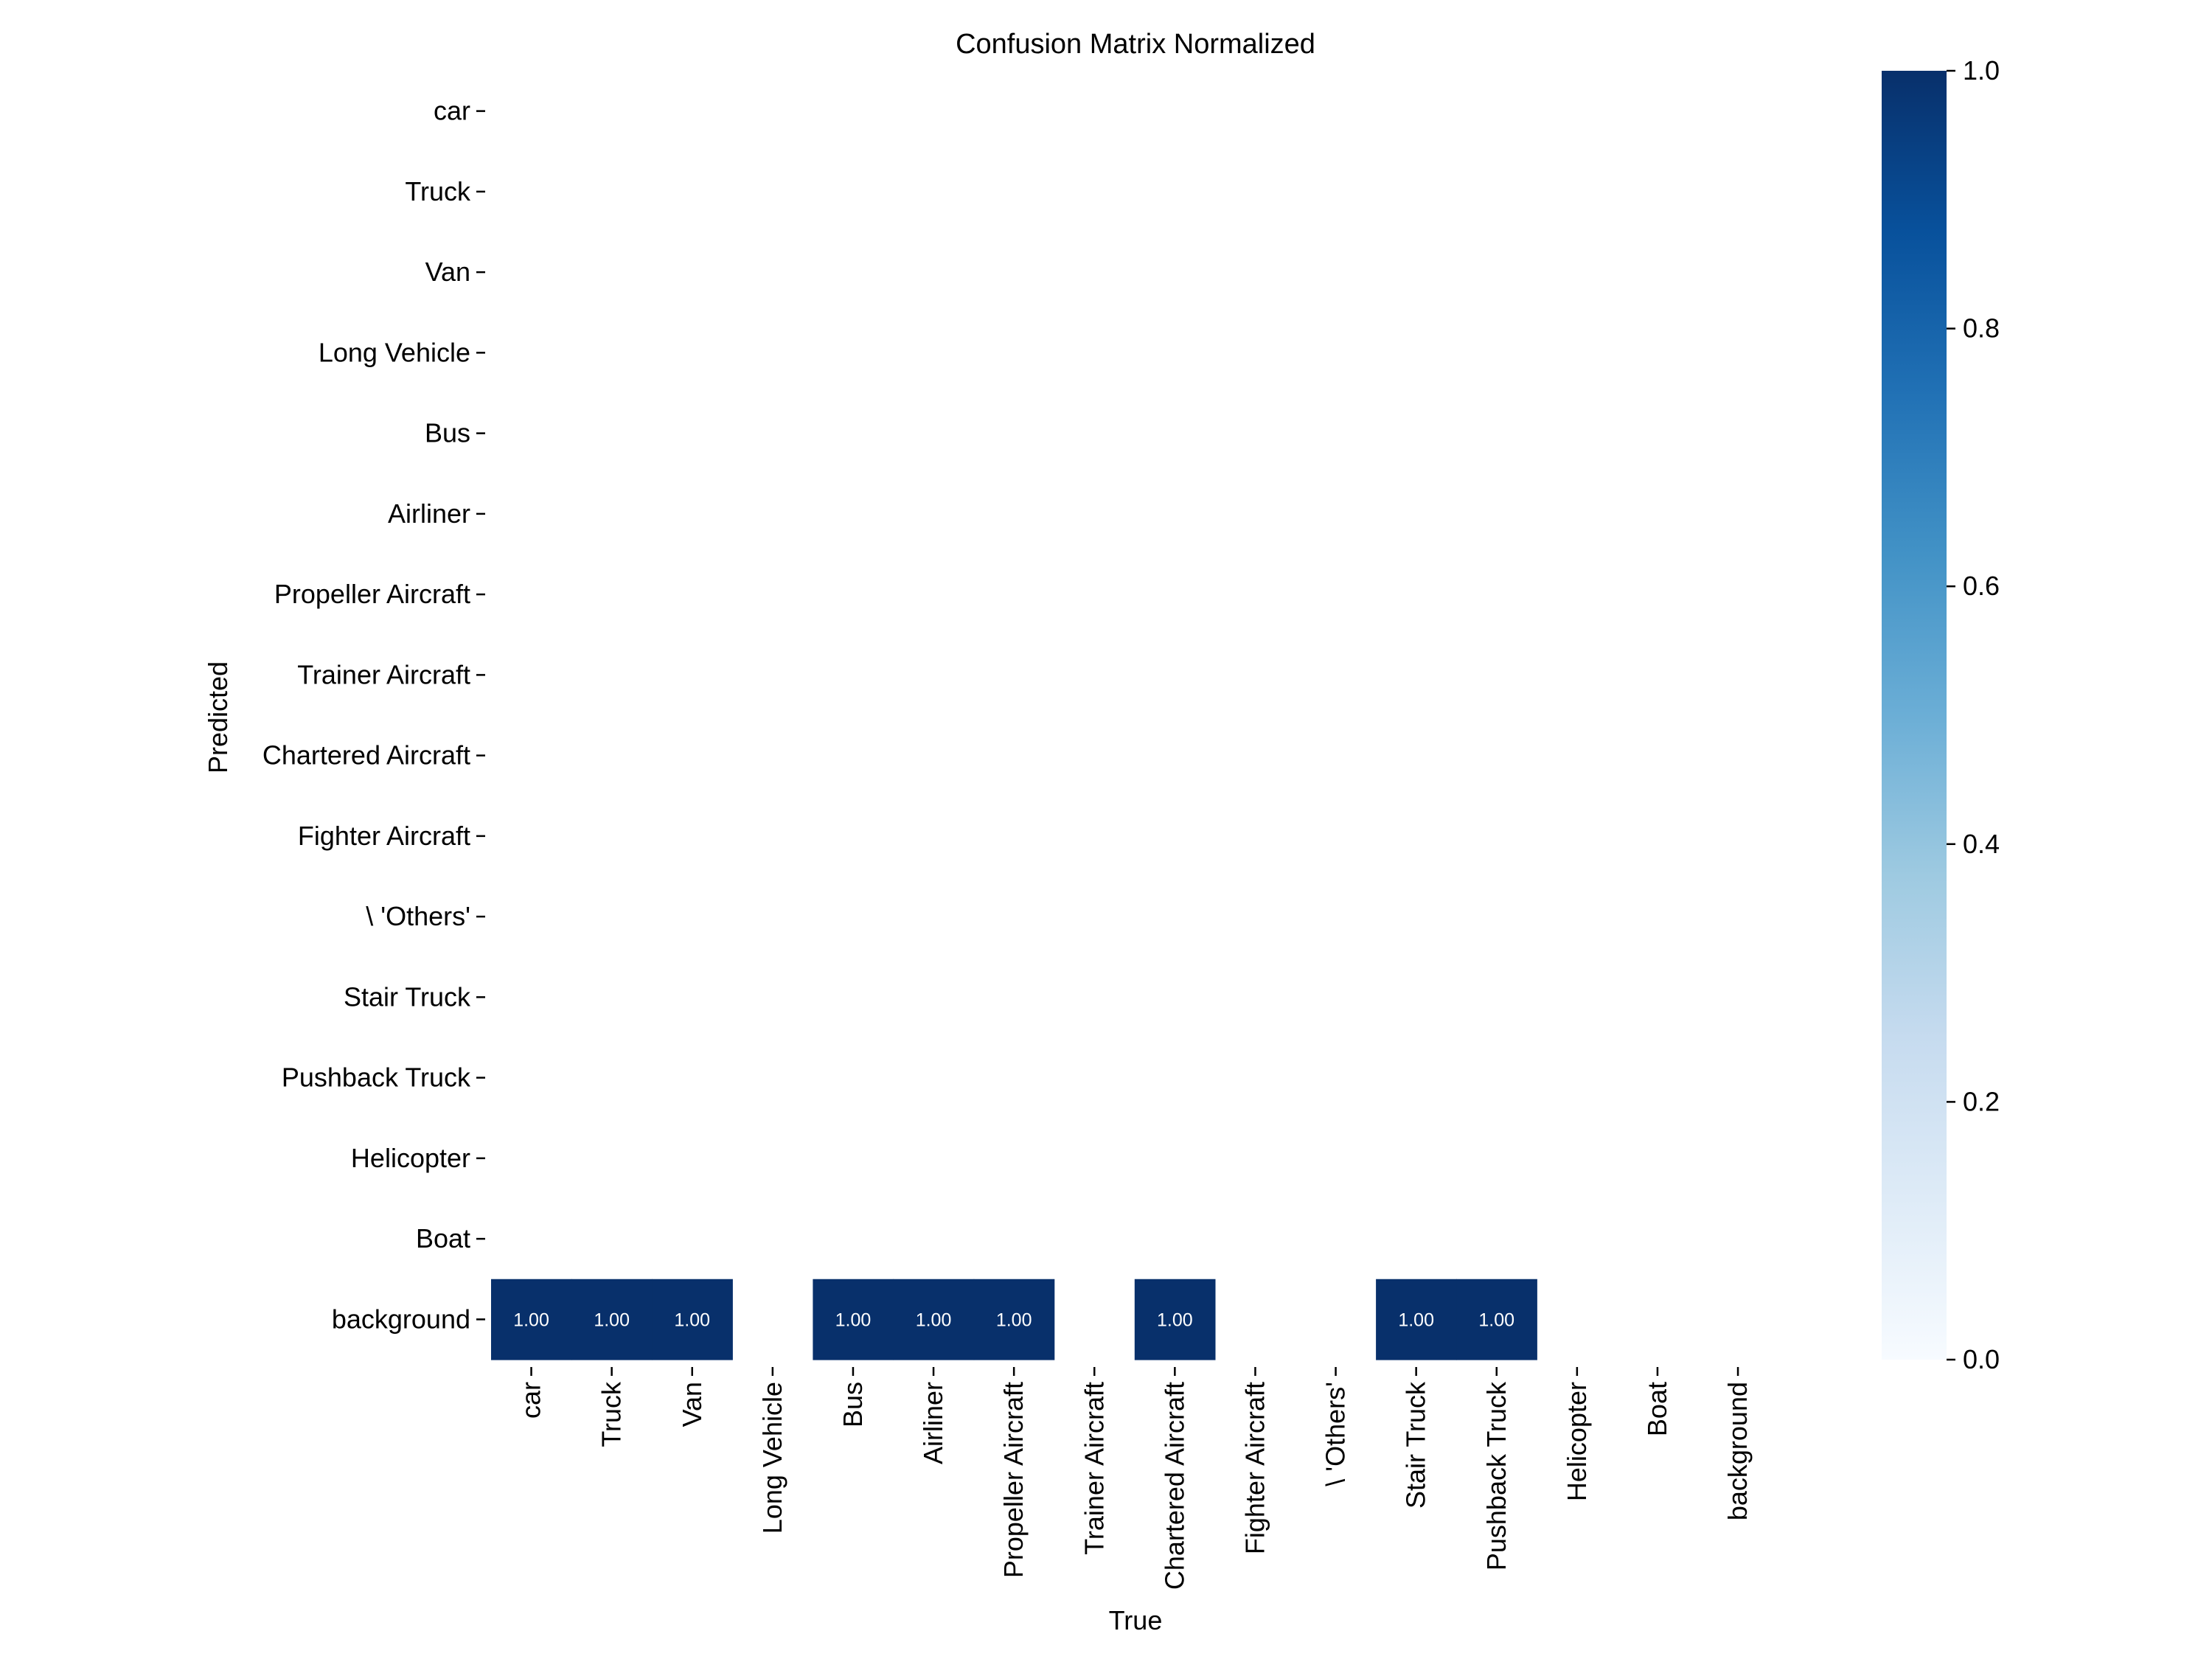 Image resolution: width=2212 pixels, height=1659 pixels. I want to click on x-tick-label: Chartered Aircraft, so click(1174, 1486).